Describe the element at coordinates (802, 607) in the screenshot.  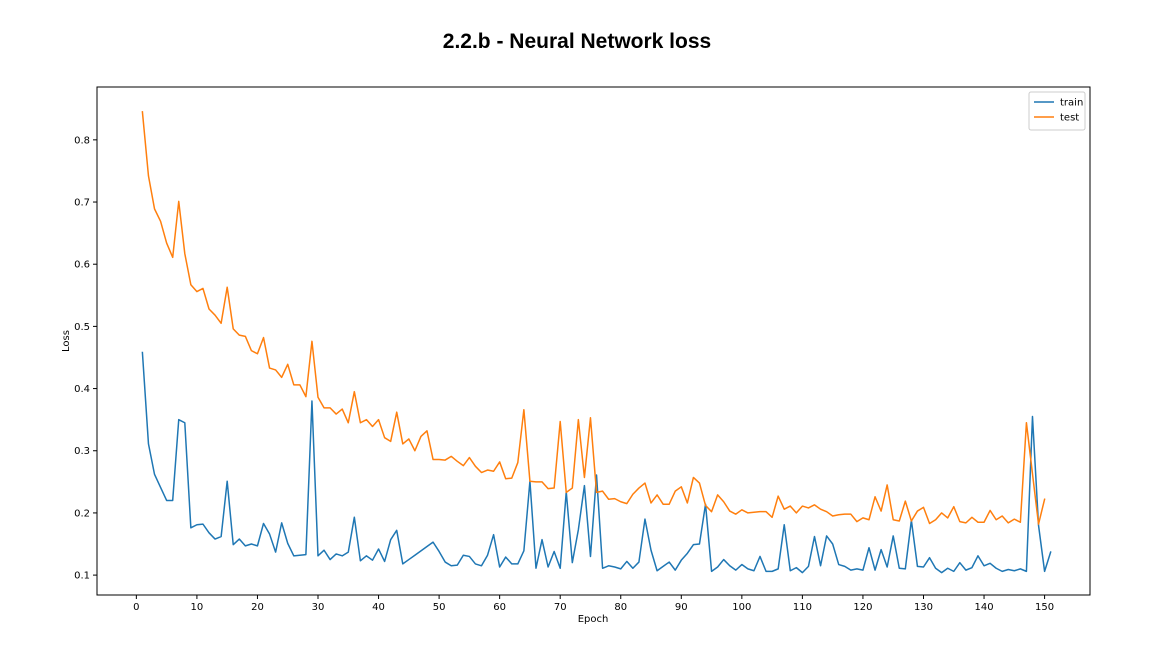
I see `x-tick-label: 110` at that location.